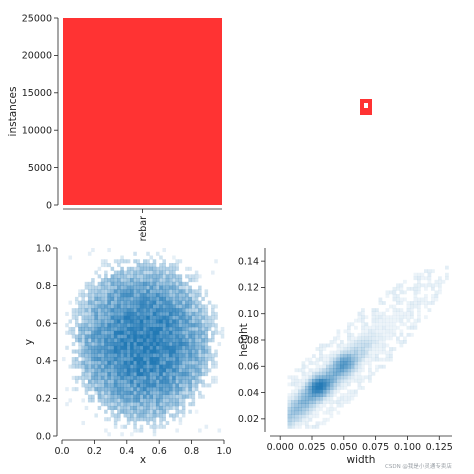 The image size is (474, 474). What do you see at coordinates (29, 342) in the screenshot?
I see `xy-y-axis-label: y` at bounding box center [29, 342].